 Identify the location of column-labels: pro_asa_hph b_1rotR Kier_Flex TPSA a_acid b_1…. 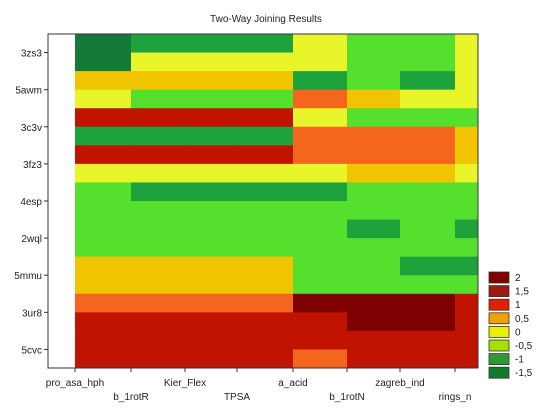
(258, 385).